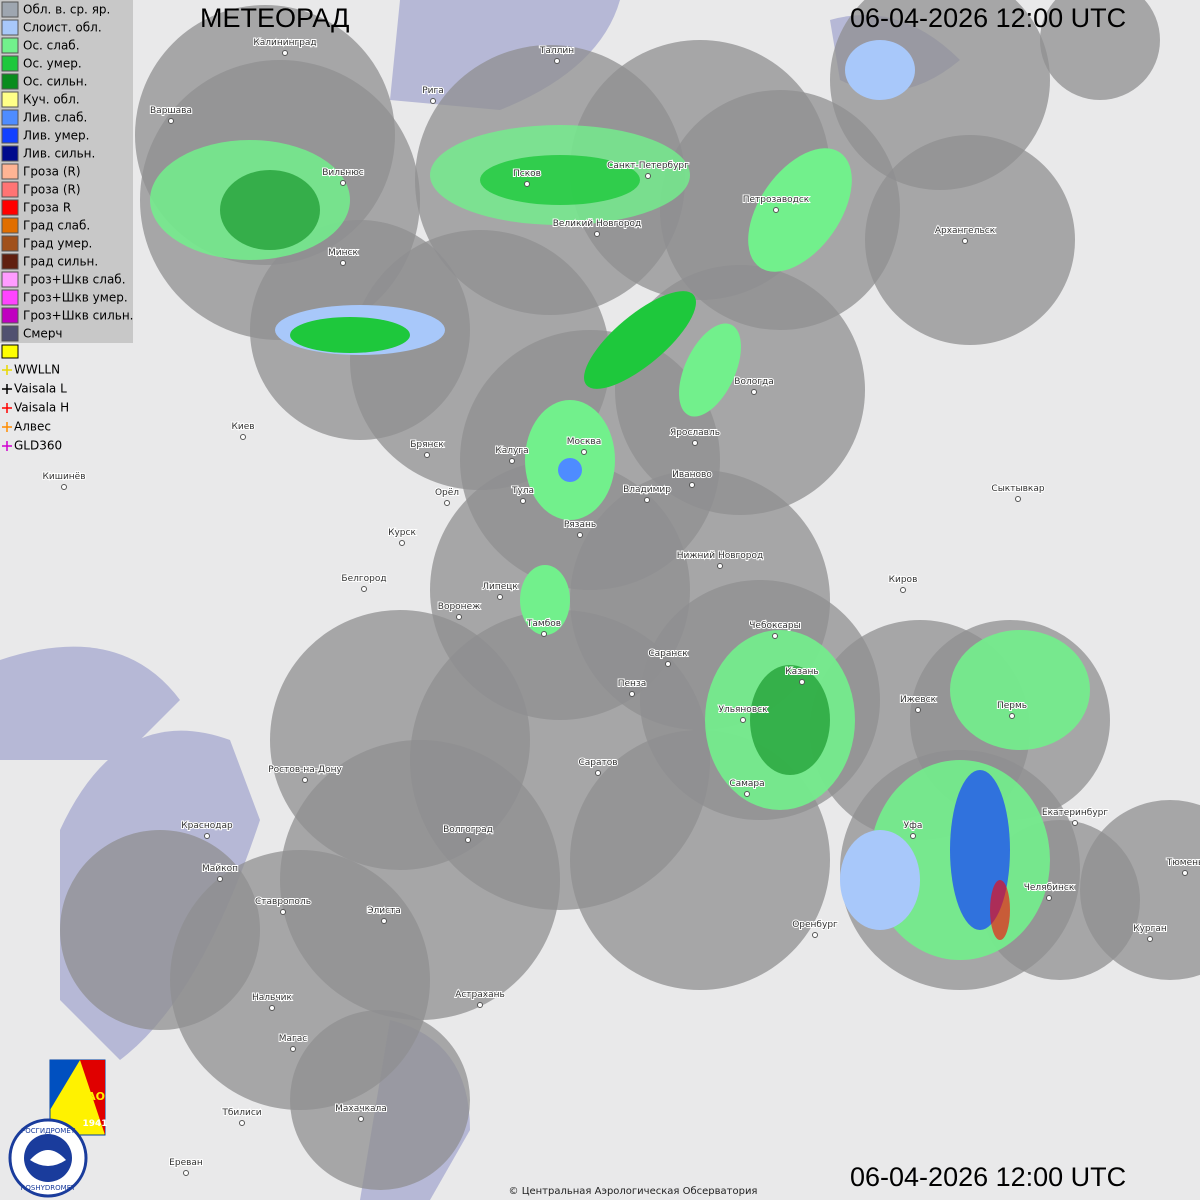 This screenshot has width=1200, height=1200. I want to click on city-label: Архангельск, so click(965, 231).